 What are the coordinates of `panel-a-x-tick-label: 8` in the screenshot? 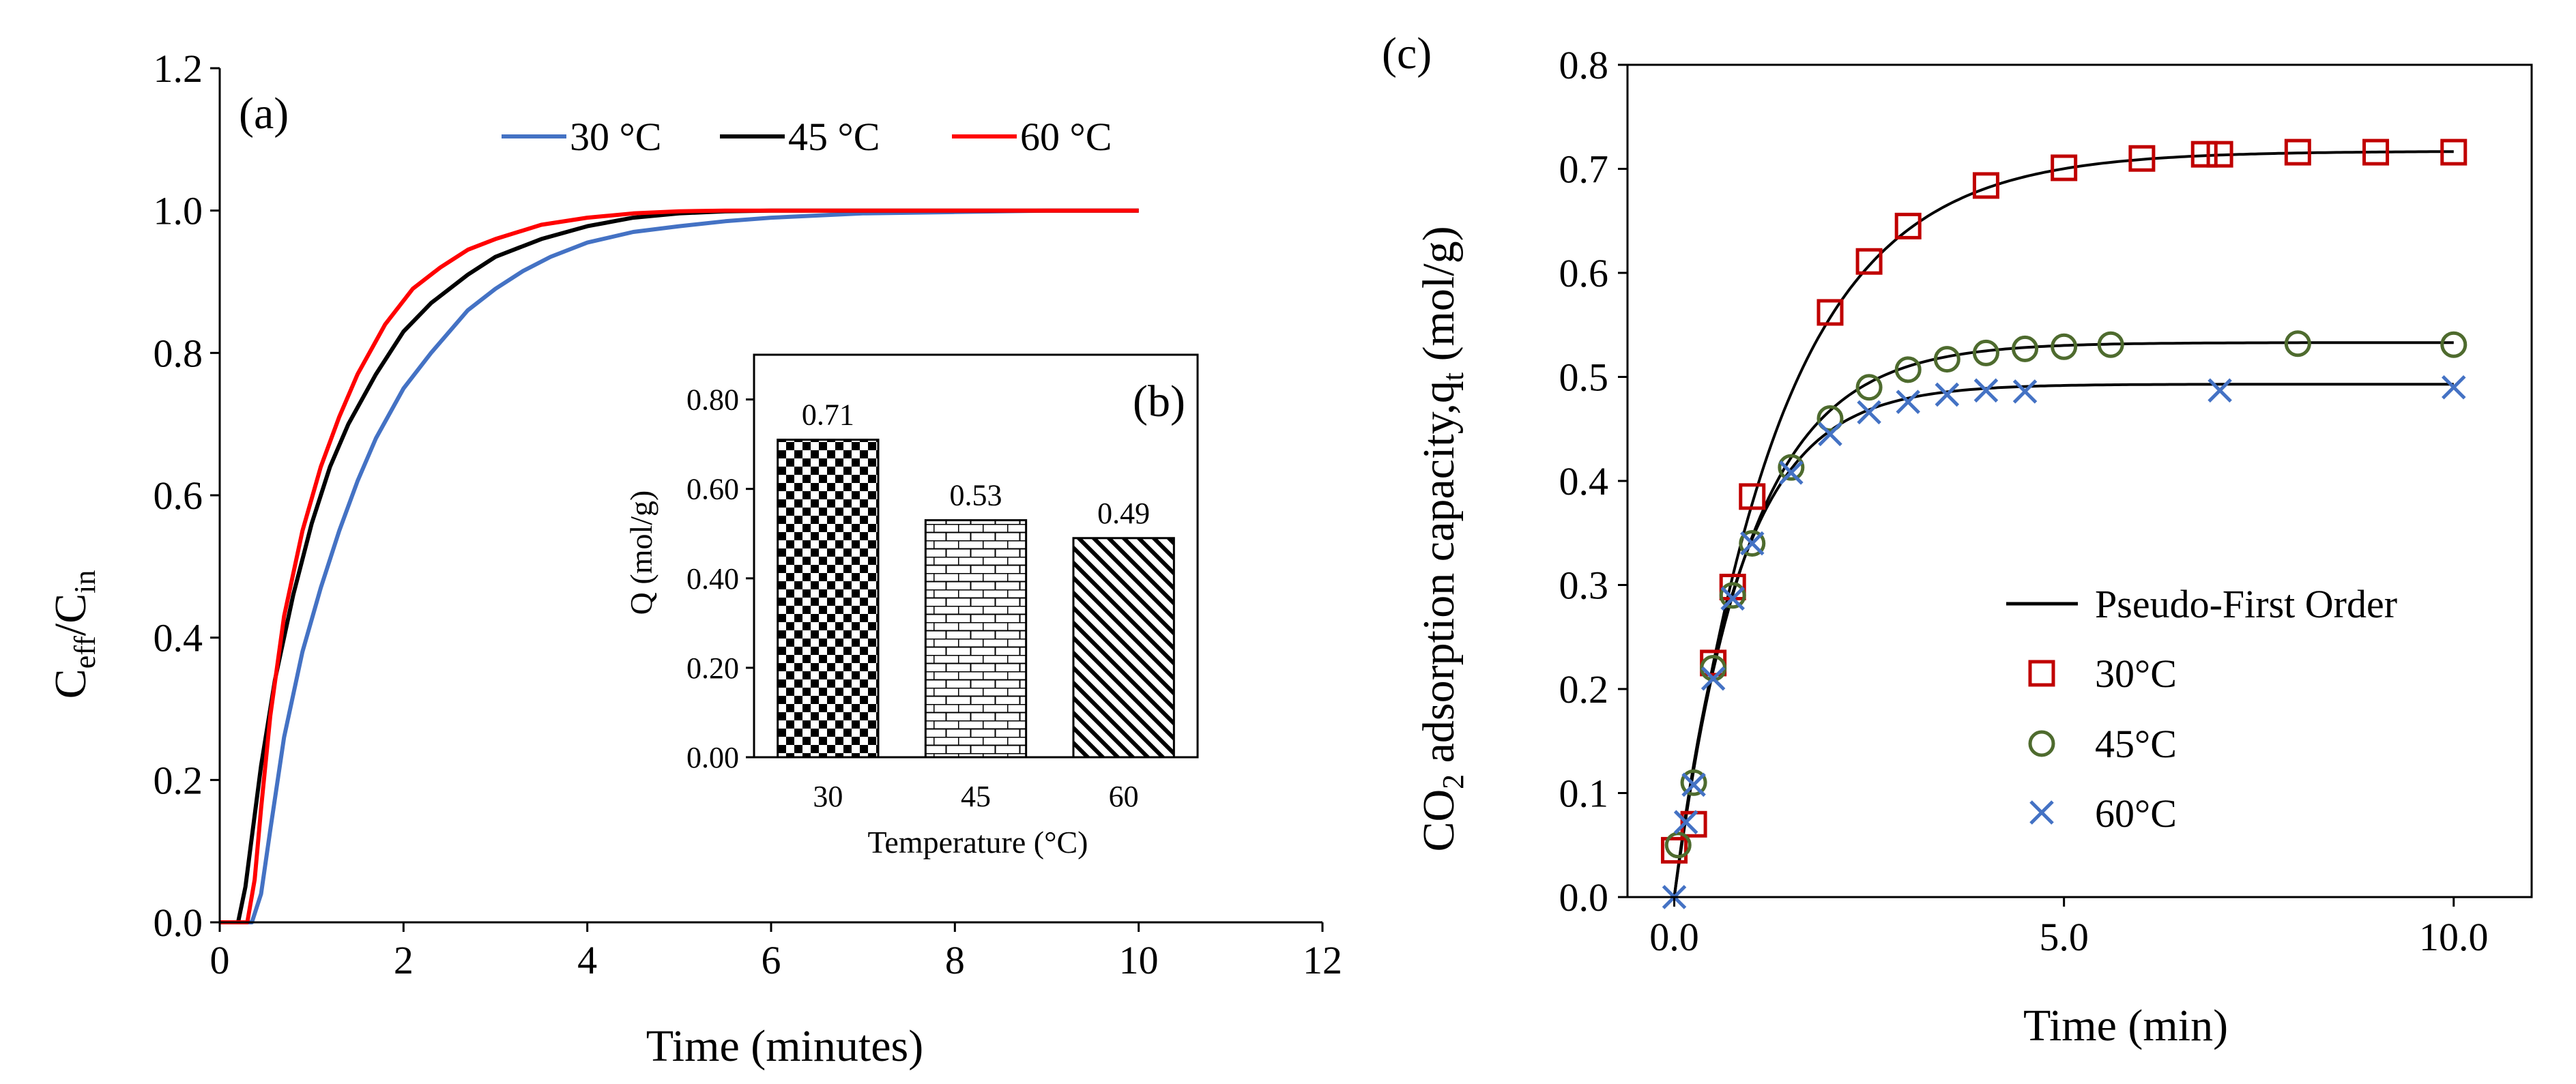 It's located at (955, 960).